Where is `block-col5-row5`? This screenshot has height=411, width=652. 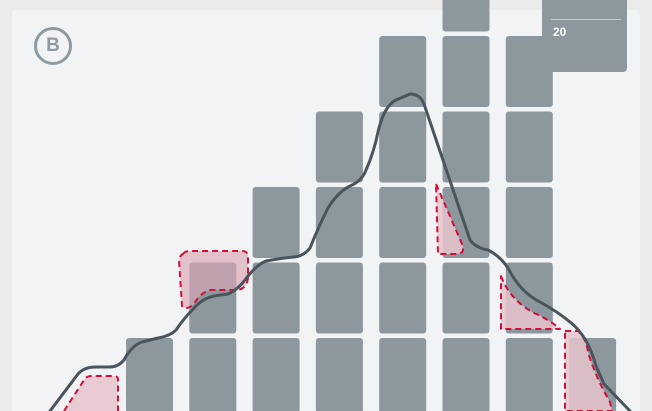
block-col5-row5 is located at coordinates (403, 71).